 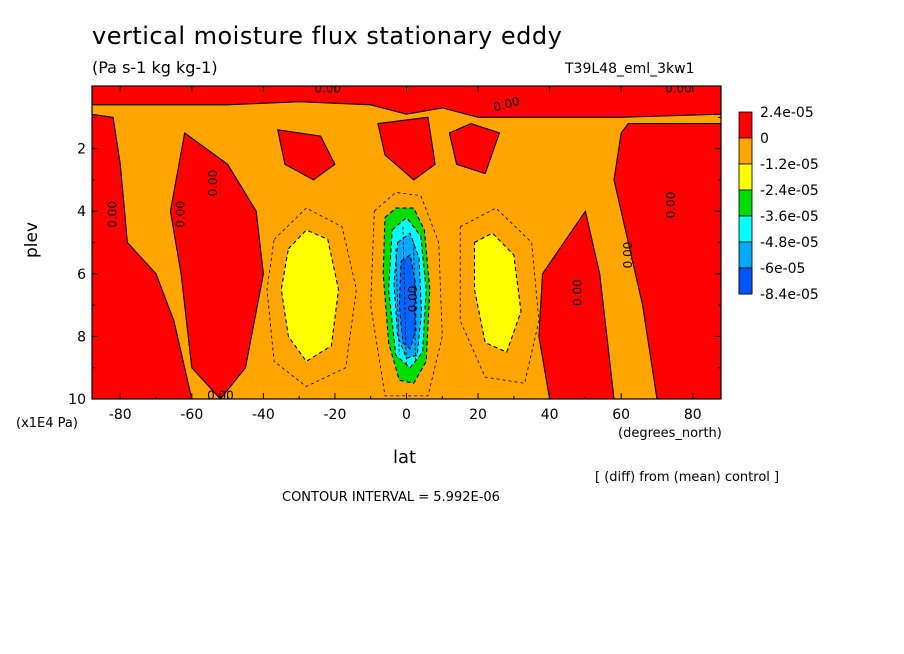 What do you see at coordinates (687, 477) in the screenshot?
I see `diff-note: [ (diff) from (mean) control ]` at bounding box center [687, 477].